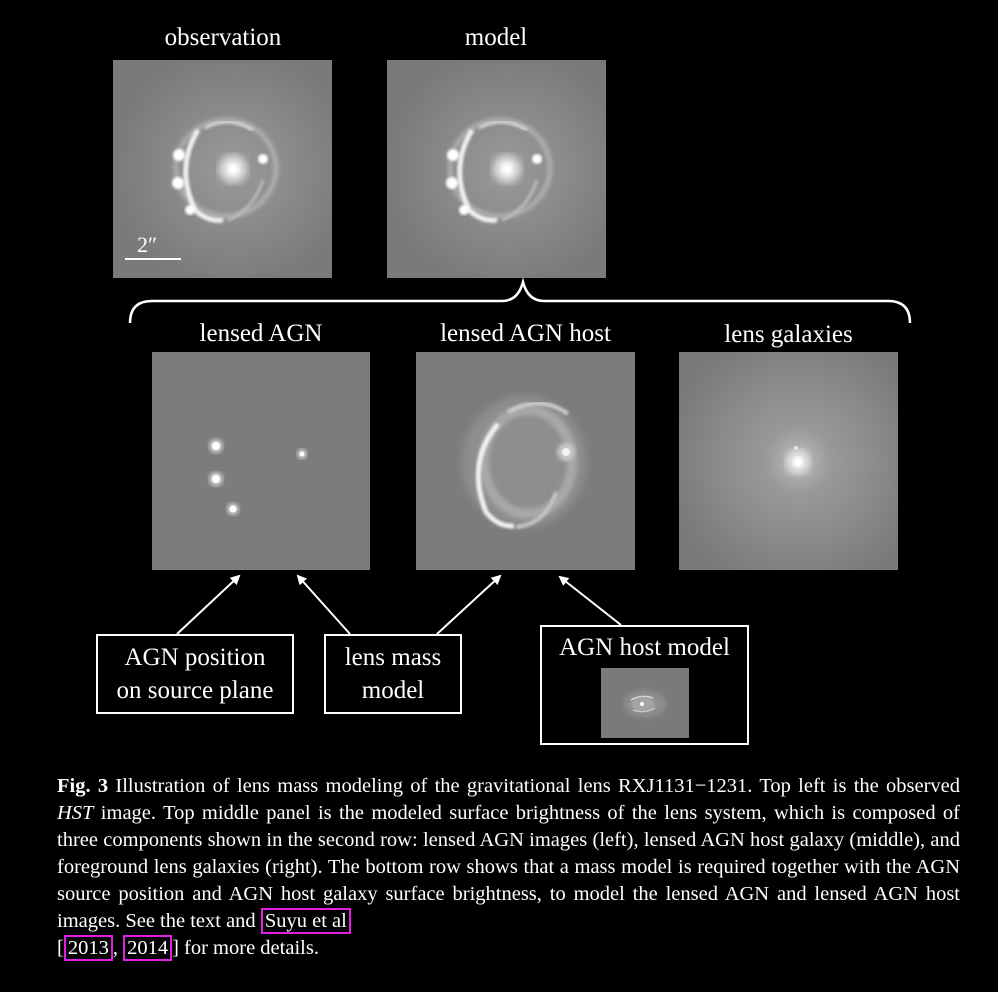  I want to click on figure-label: Fig. 3, so click(83, 786).